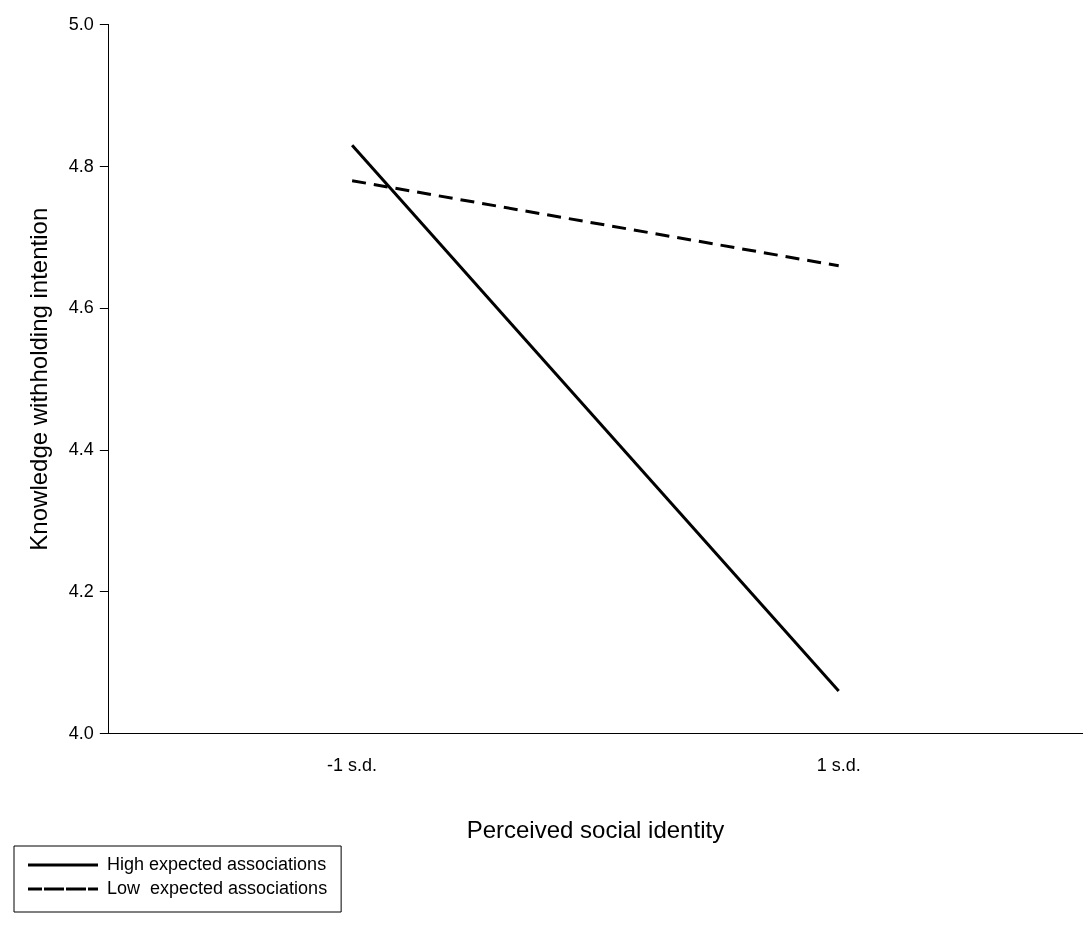 The image size is (1084, 935). I want to click on y-tick-label: 5.0, so click(81, 23).